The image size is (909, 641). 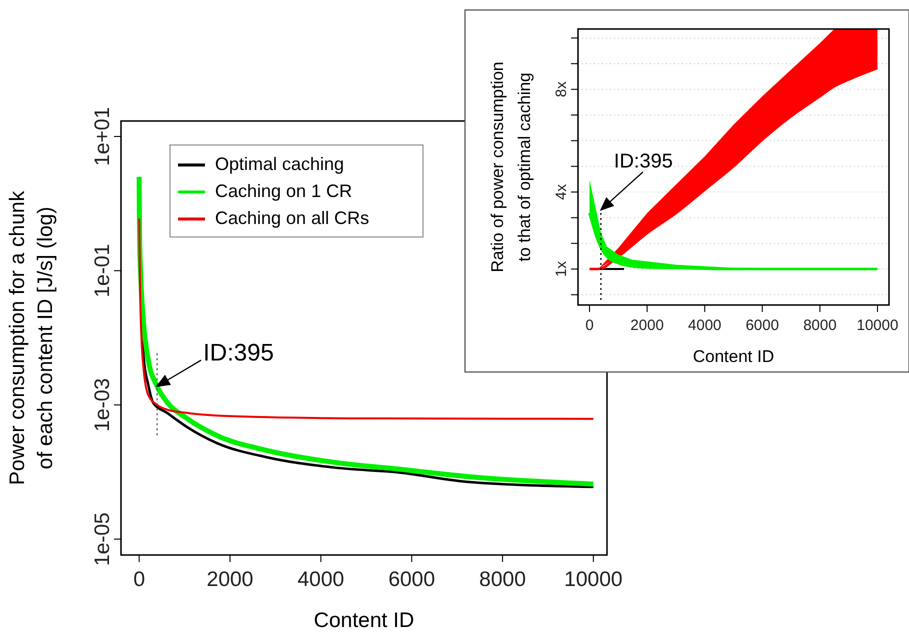 What do you see at coordinates (102, 539) in the screenshot?
I see `y-tick-label: 1e-05` at bounding box center [102, 539].